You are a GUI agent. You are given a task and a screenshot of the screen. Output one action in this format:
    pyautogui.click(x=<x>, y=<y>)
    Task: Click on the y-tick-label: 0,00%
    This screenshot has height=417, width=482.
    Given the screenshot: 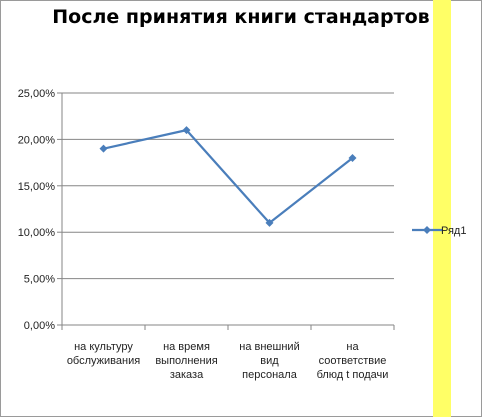 What is the action you would take?
    pyautogui.click(x=39, y=326)
    